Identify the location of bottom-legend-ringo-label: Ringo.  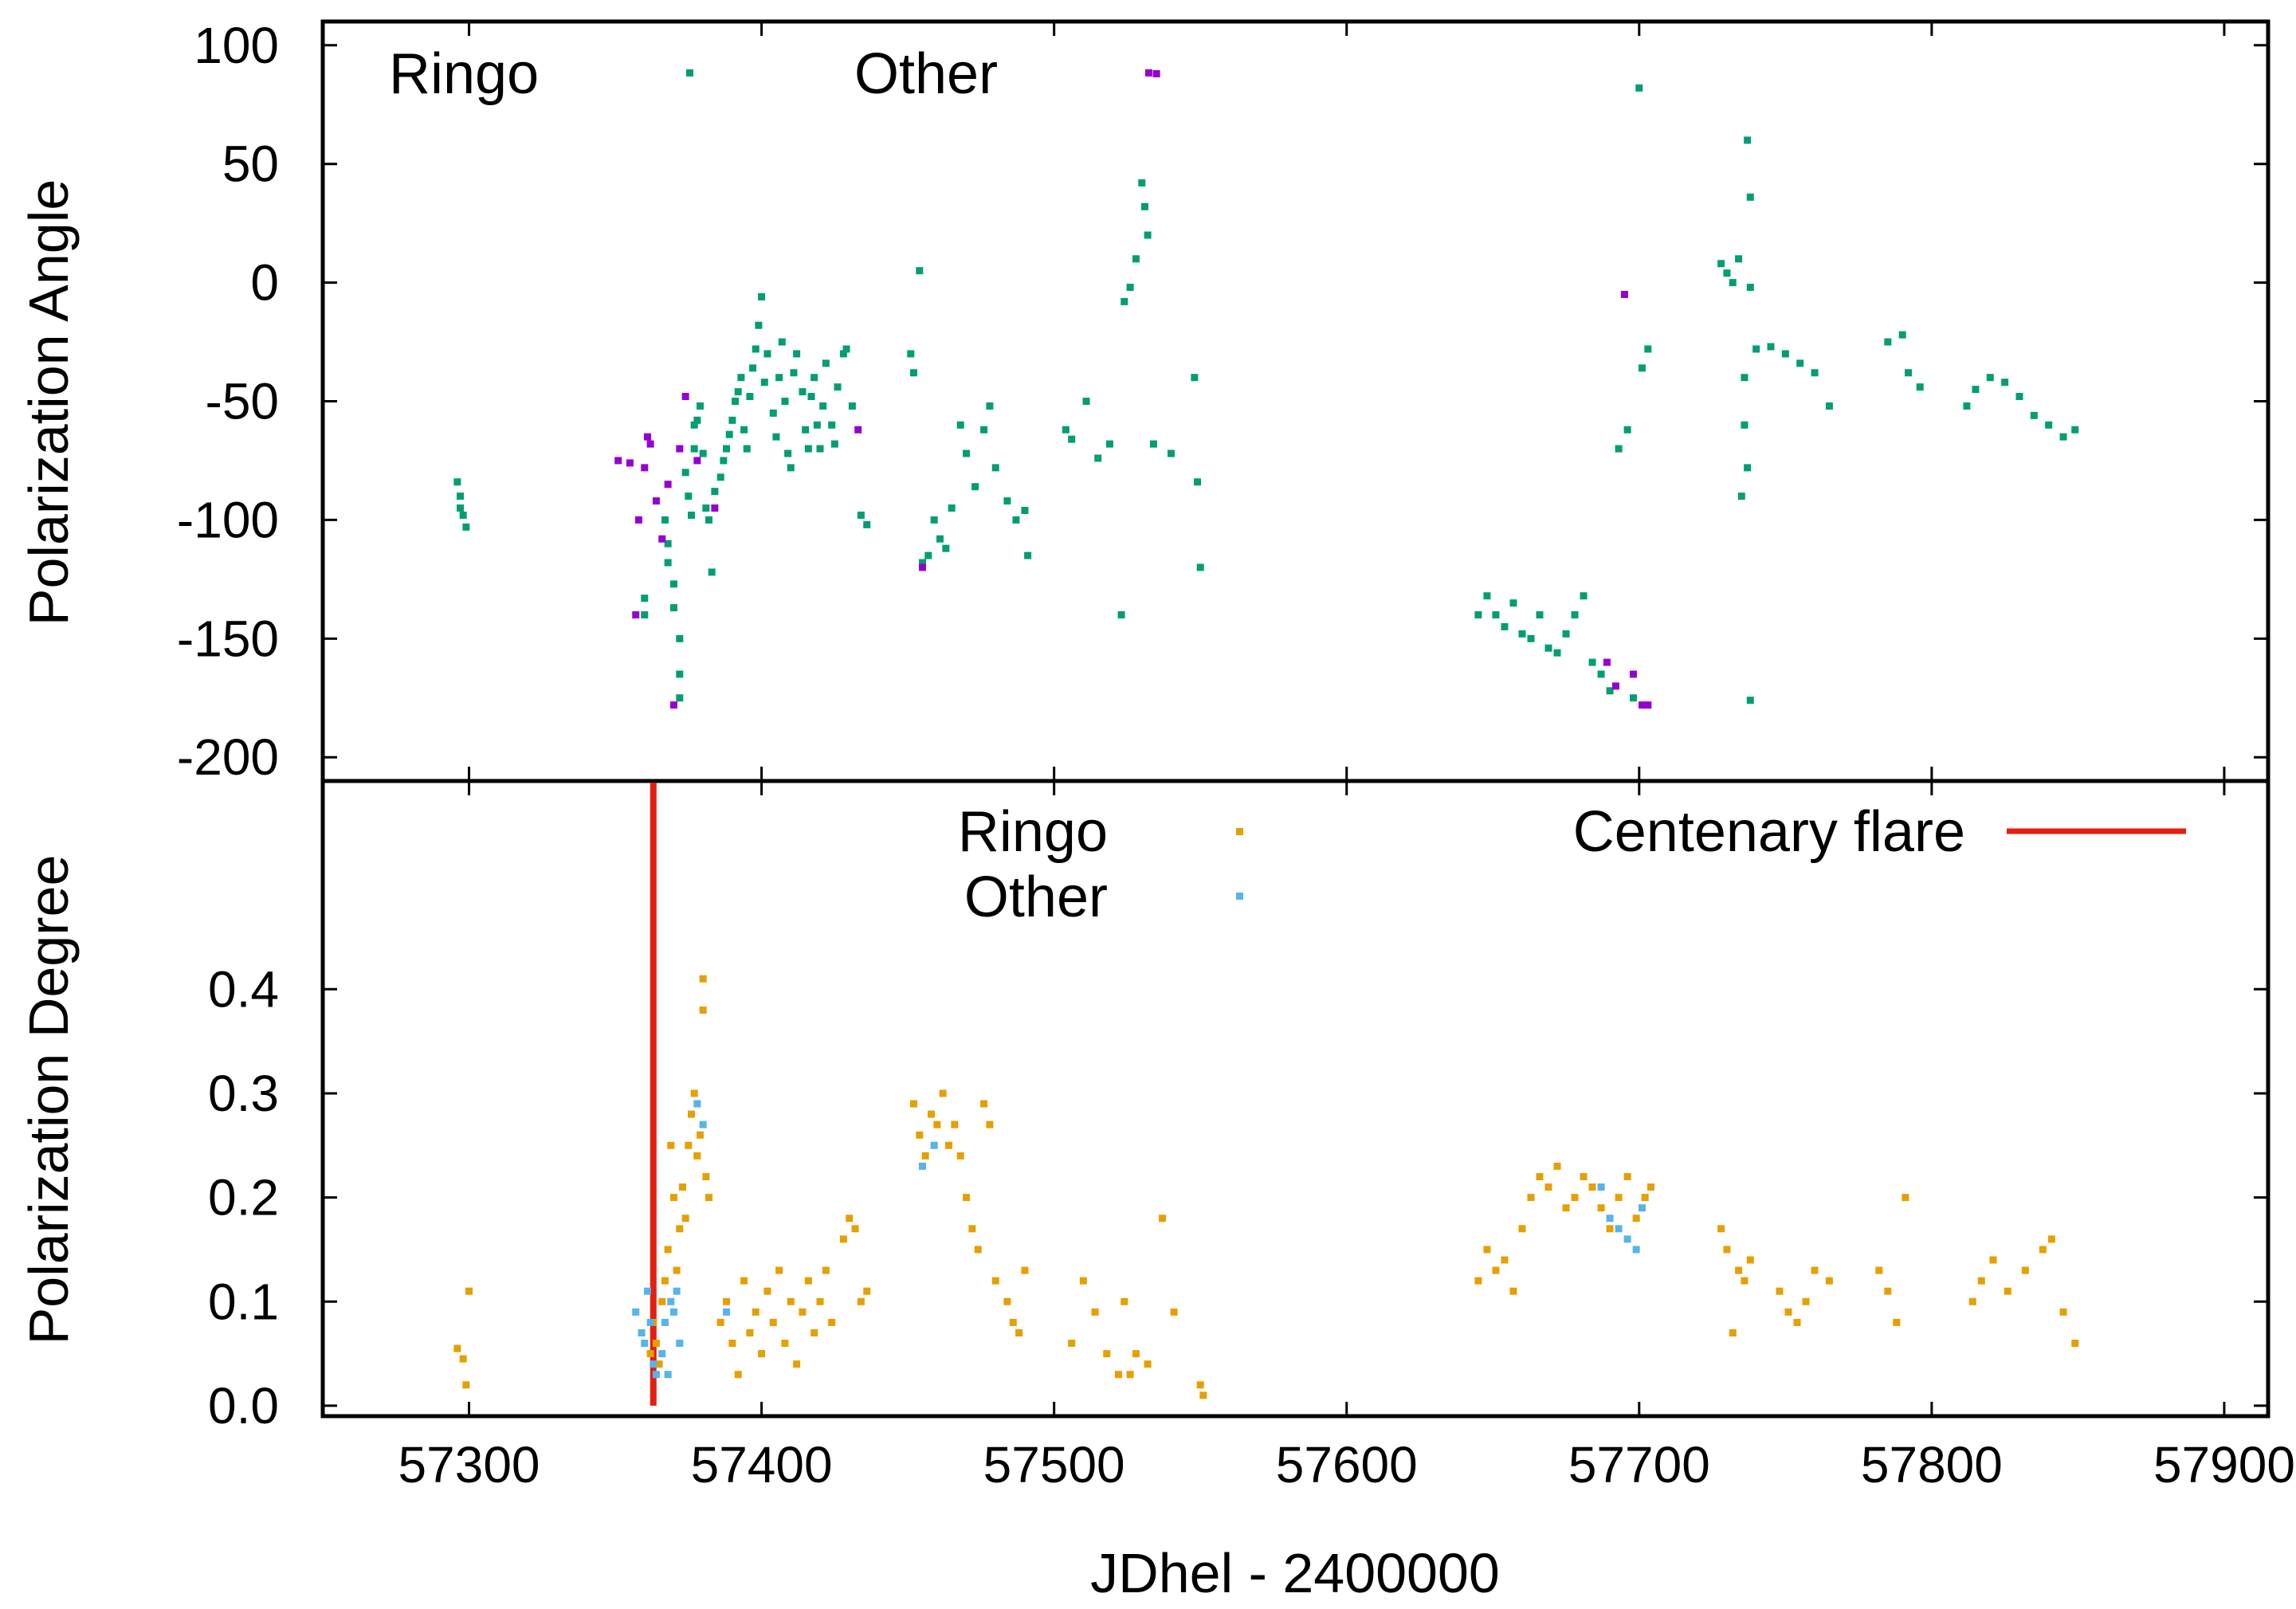
(1033, 832).